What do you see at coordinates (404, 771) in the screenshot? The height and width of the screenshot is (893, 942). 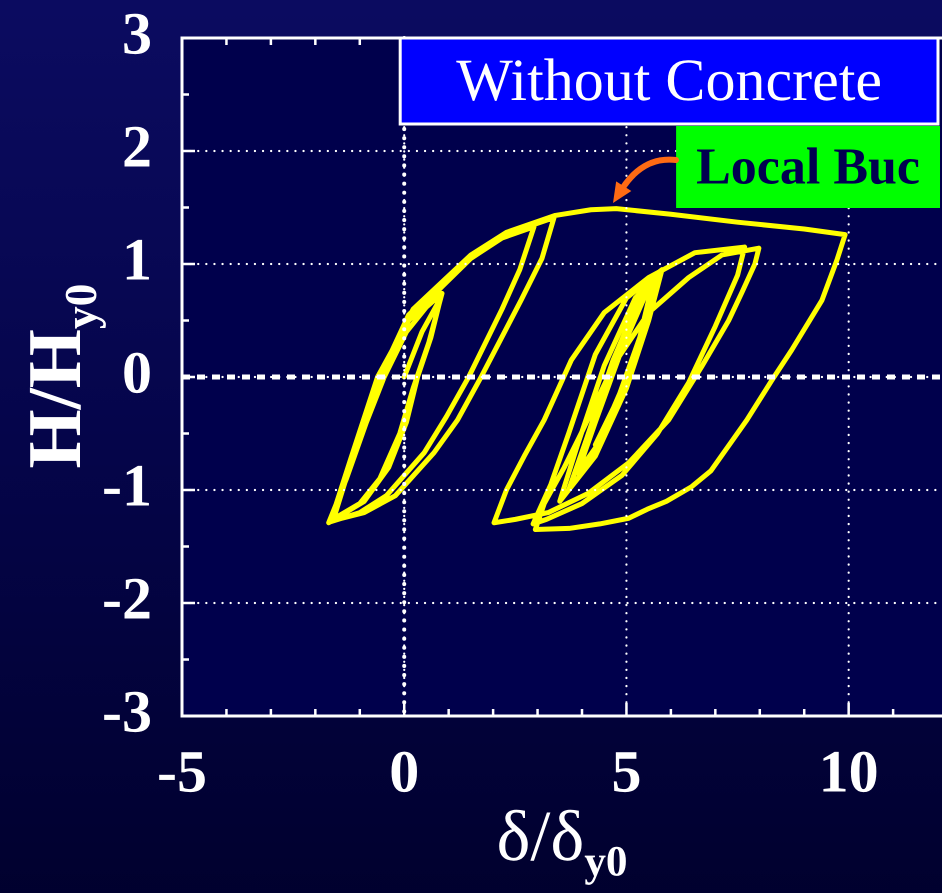 I see `x-tick-label: 0` at bounding box center [404, 771].